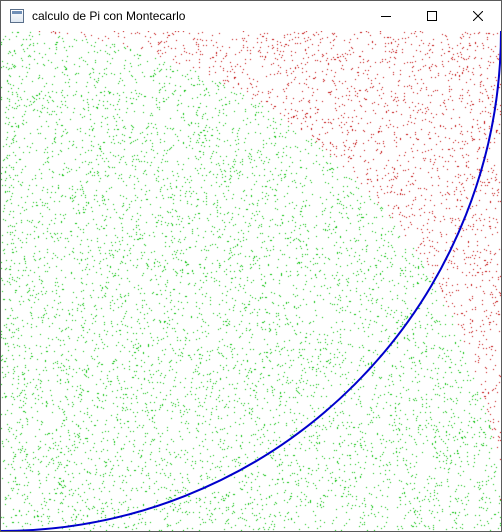 This screenshot has width=502, height=532. I want to click on window-controls, so click(432, 16).